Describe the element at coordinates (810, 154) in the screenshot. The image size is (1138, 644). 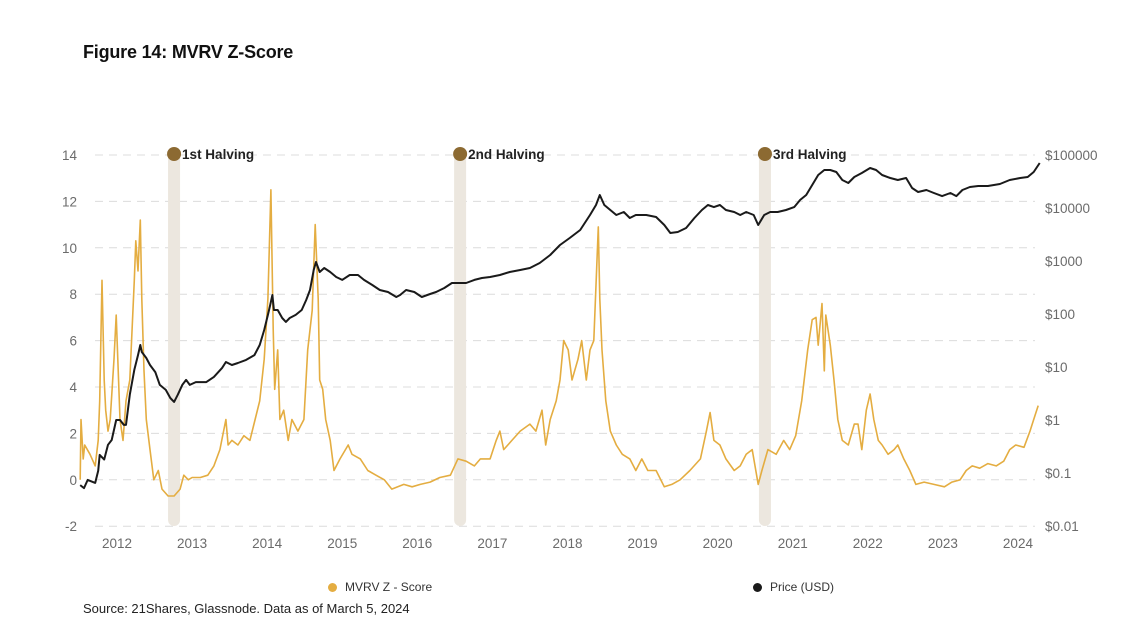
I see `halving-label: 3rd Halving` at that location.